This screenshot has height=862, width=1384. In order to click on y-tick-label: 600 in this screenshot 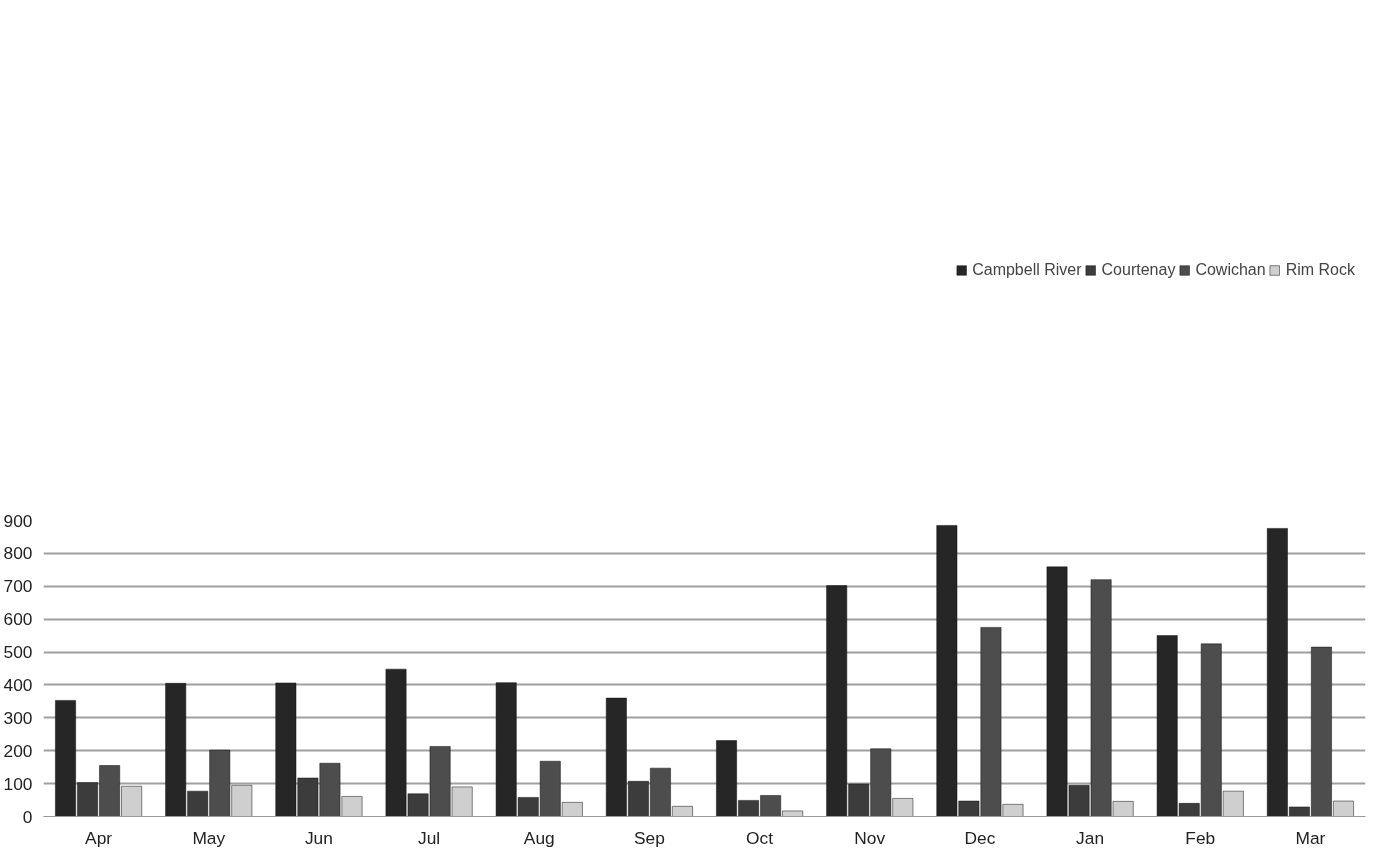, I will do `click(18, 619)`.